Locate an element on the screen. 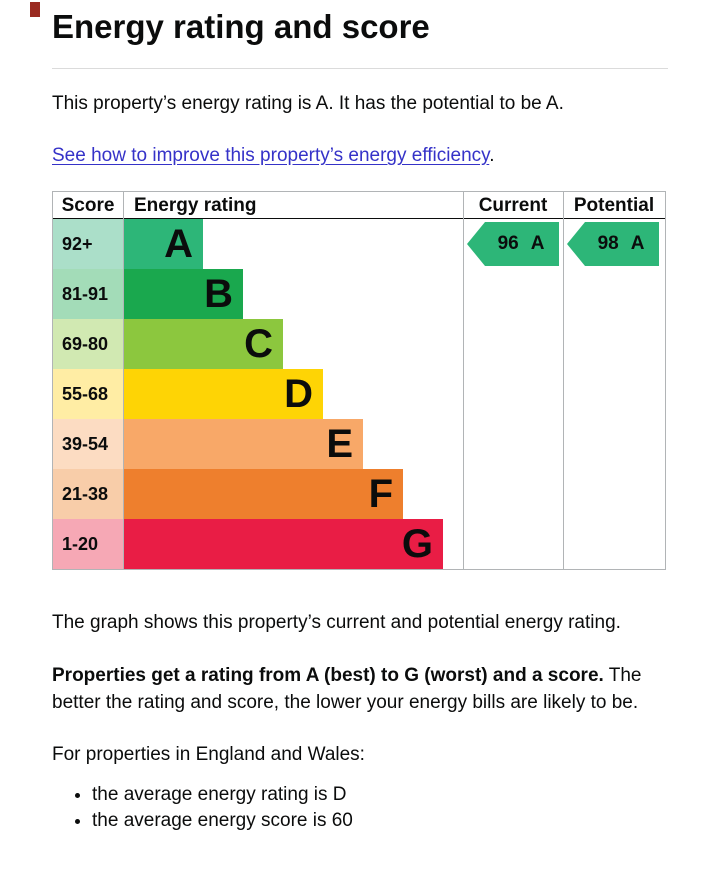 Image resolution: width=720 pixels, height=869 pixels. band-row-g: 1-20 G is located at coordinates (359, 544).